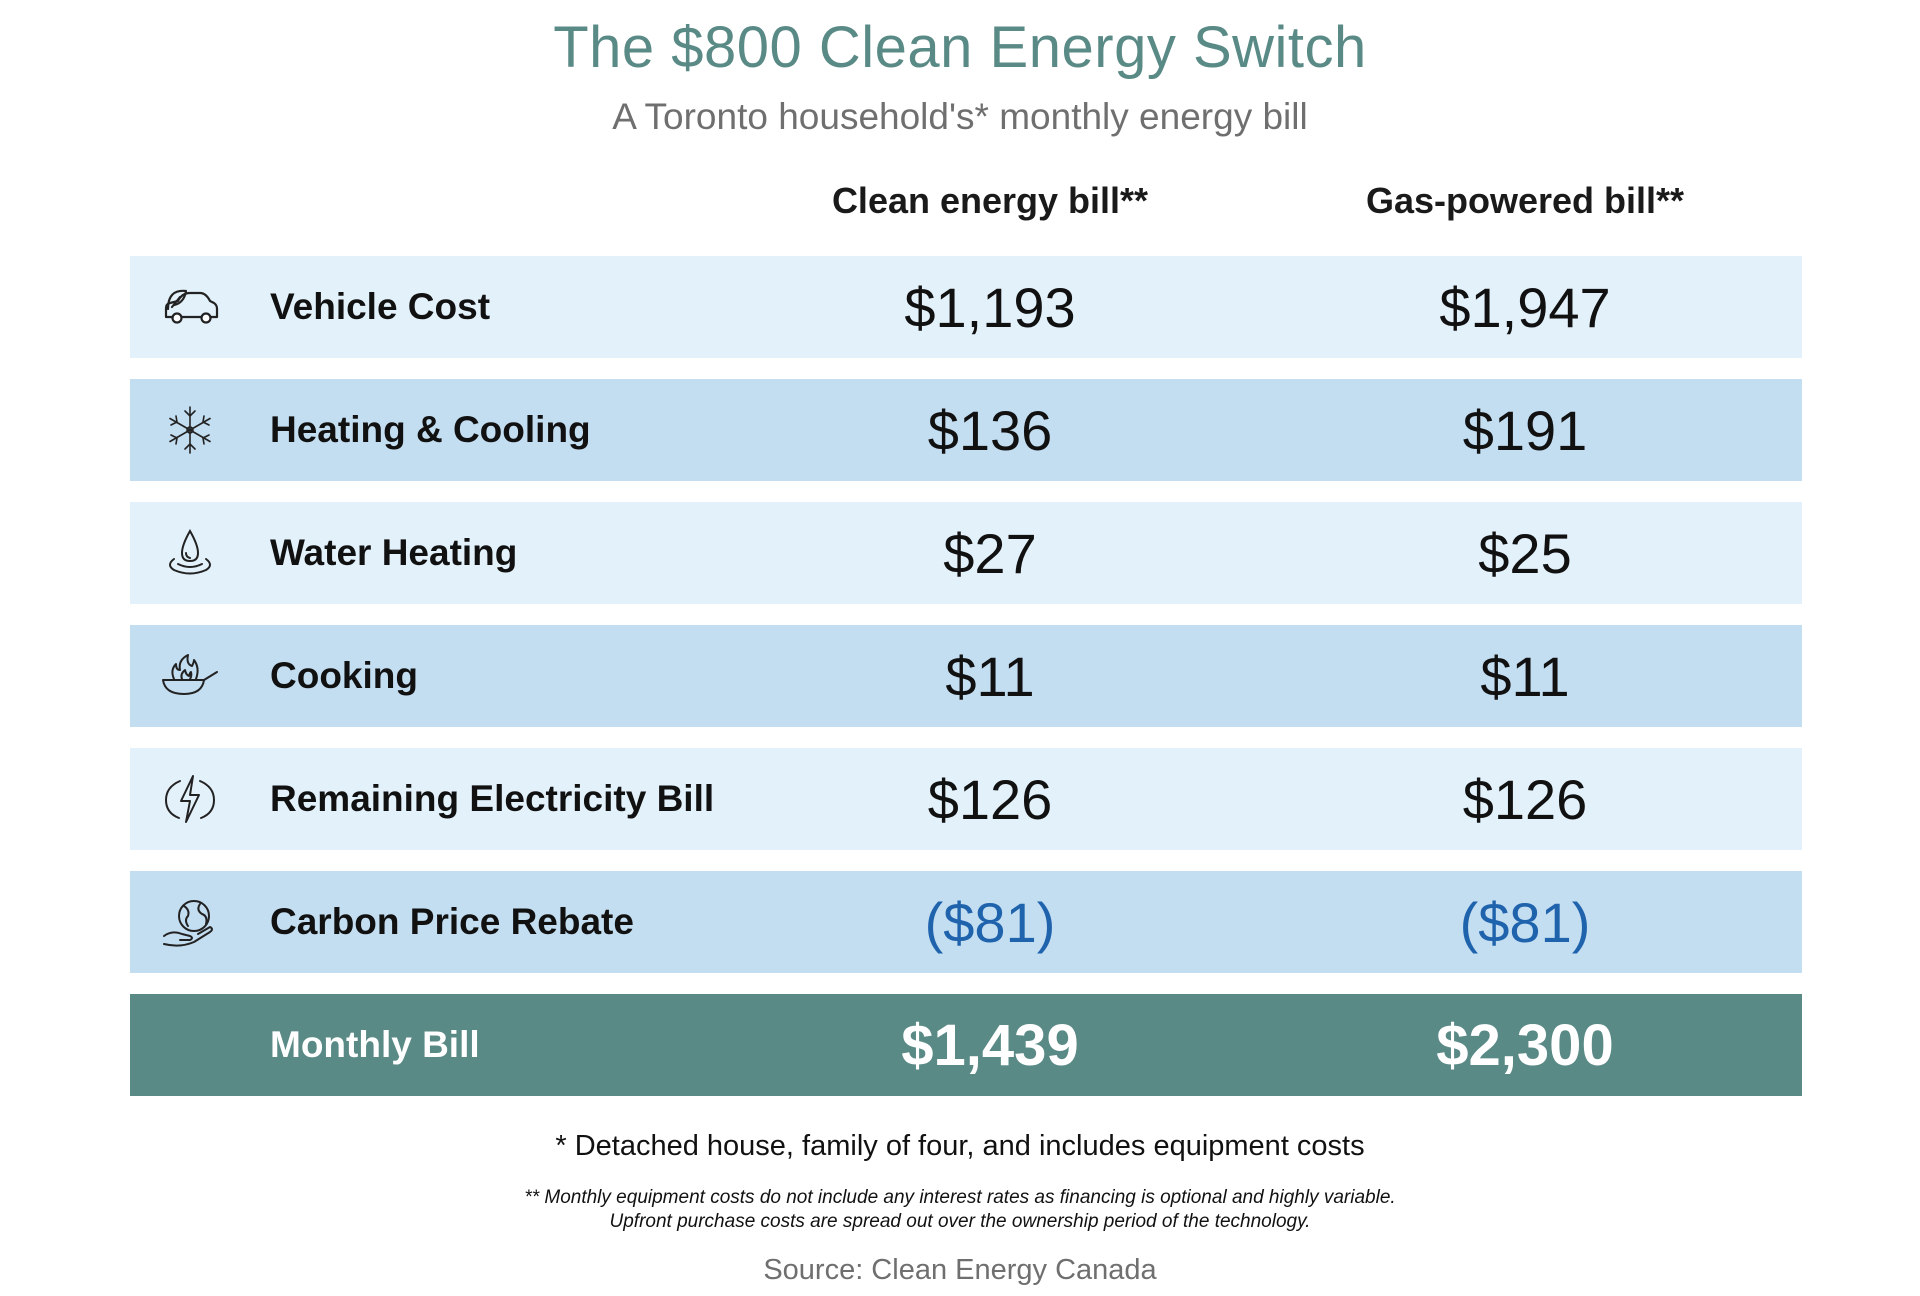 The height and width of the screenshot is (1296, 1920). I want to click on row-label: Vehicle Cost, so click(380, 306).